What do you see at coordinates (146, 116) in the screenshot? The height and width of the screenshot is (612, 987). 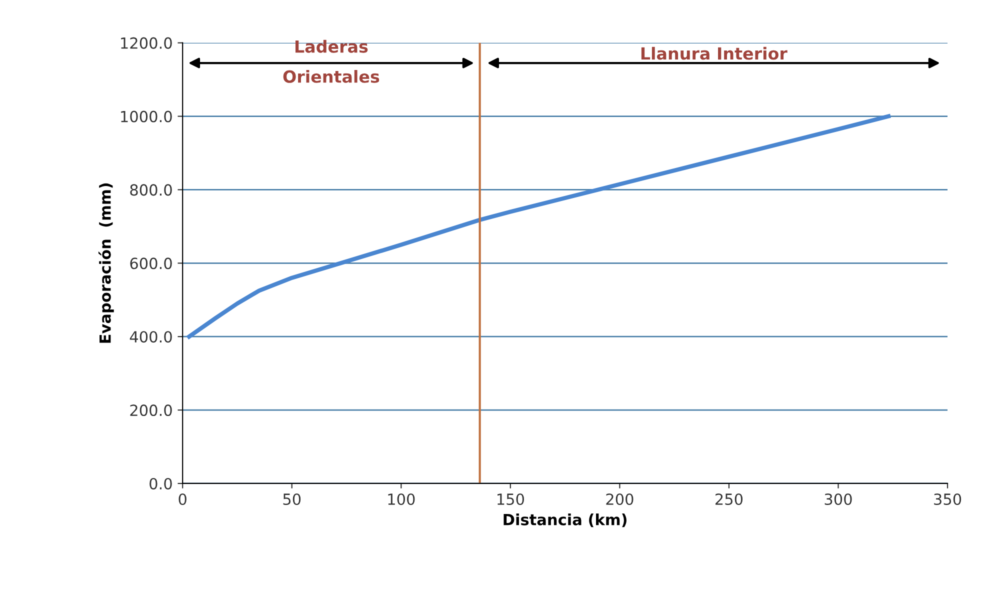 I see `y-tick-label: 1000.0` at bounding box center [146, 116].